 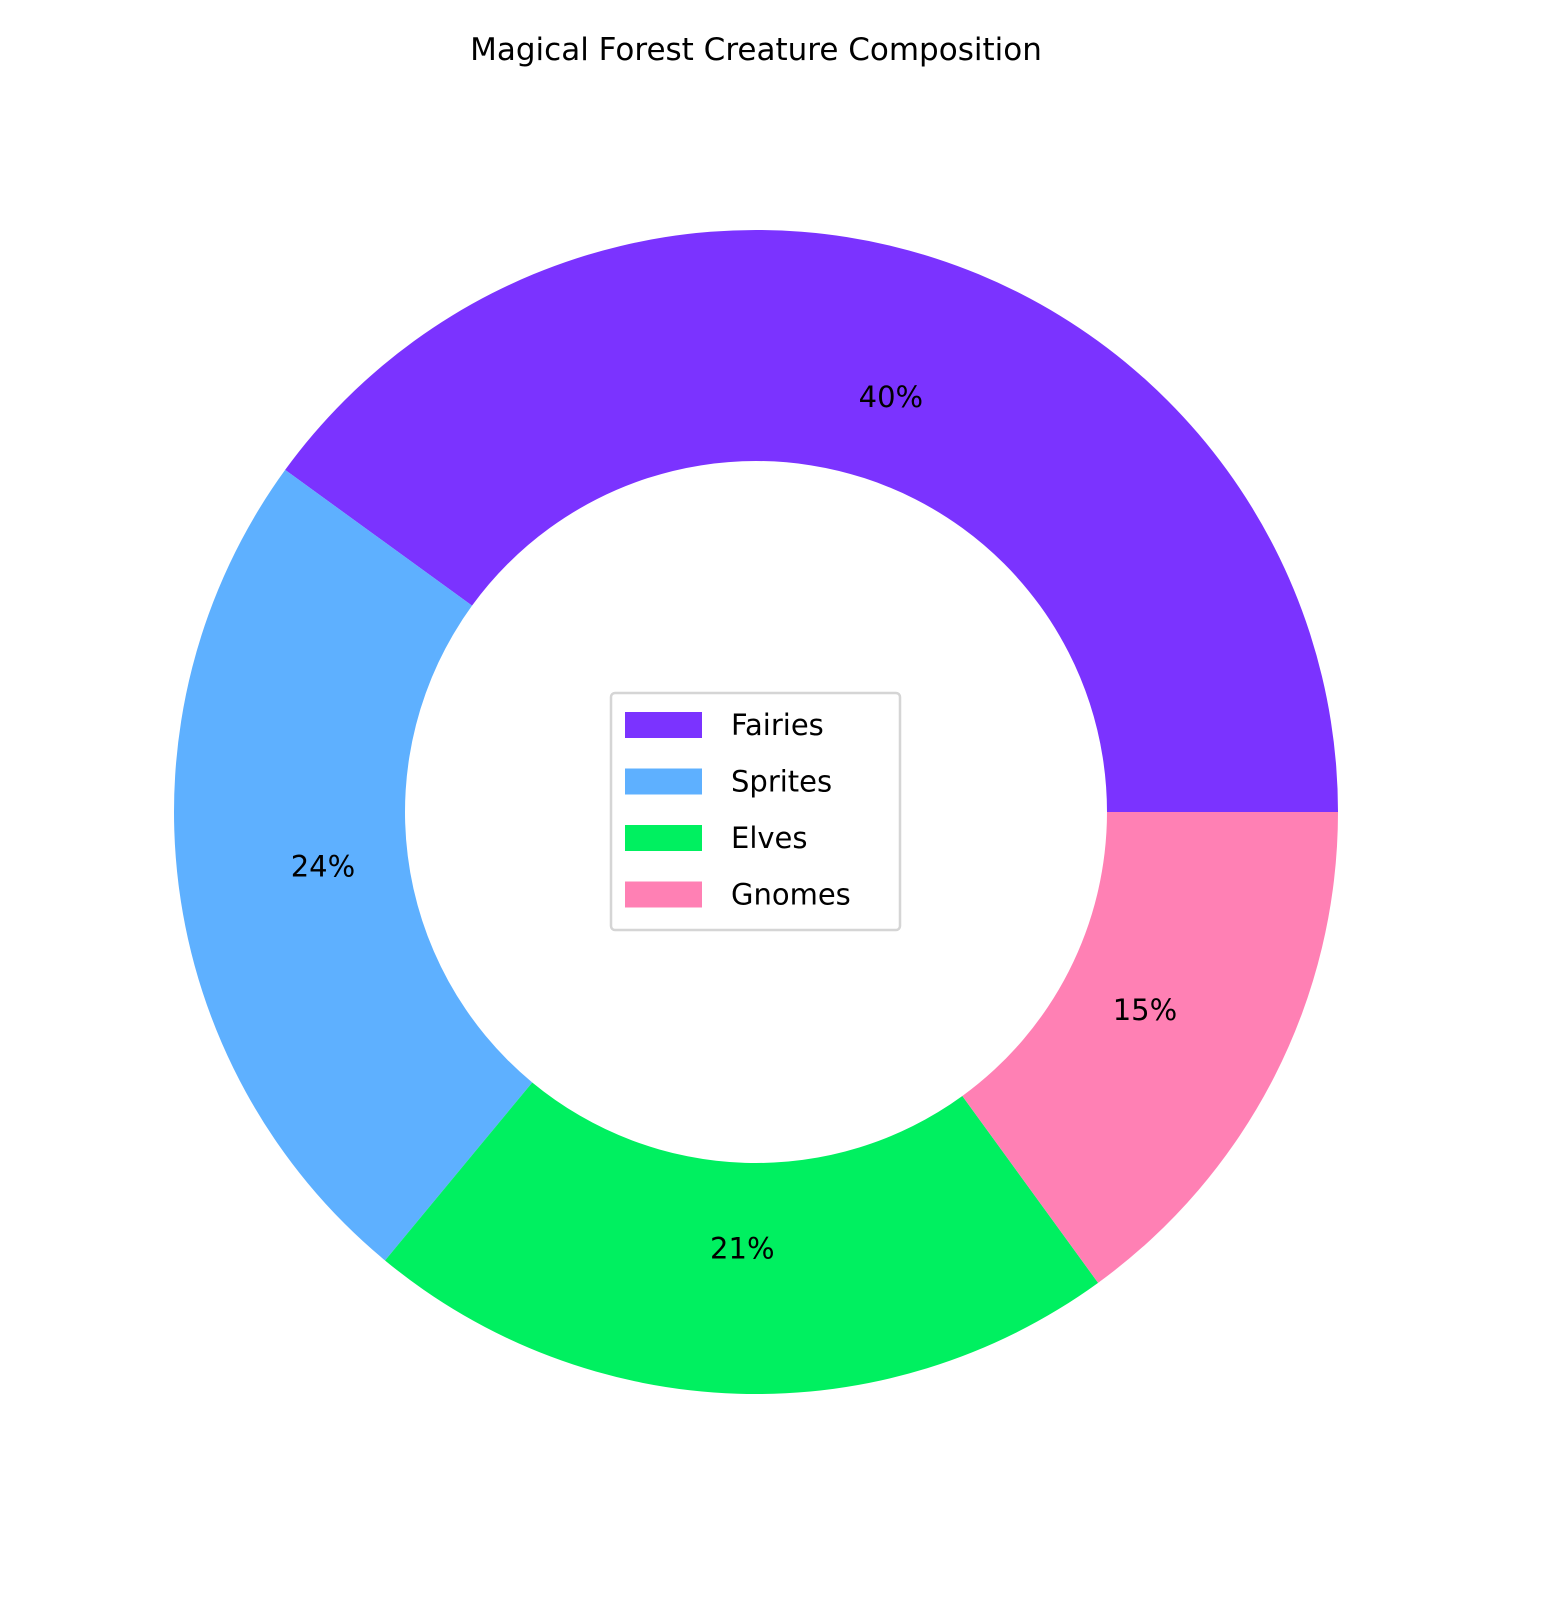 I want to click on slice-elves, so click(x=742, y=1238).